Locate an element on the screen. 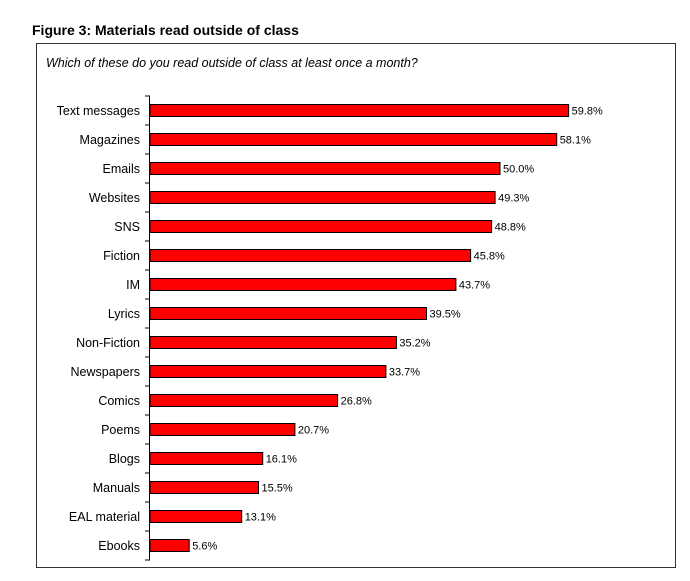 The image size is (690, 581). data-label: 13.1% is located at coordinates (260, 518).